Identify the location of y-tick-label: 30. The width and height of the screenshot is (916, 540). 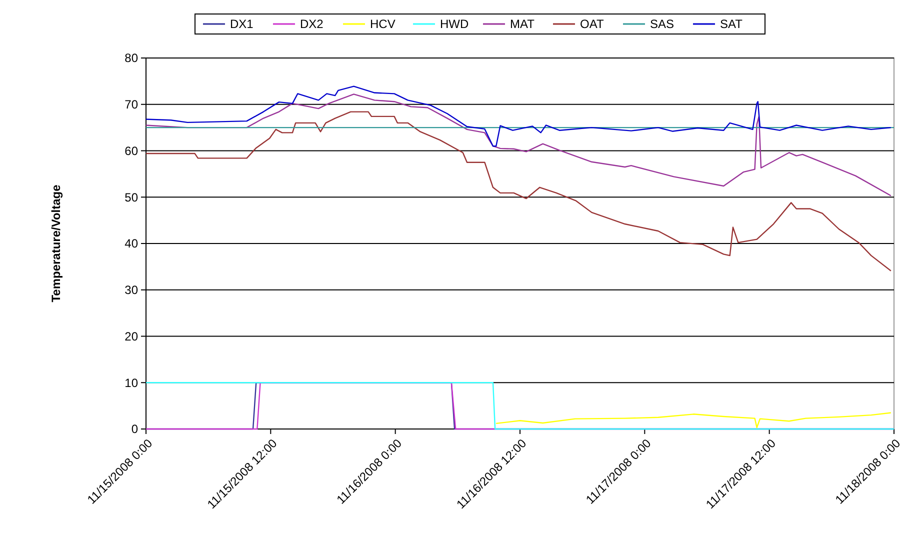
(131, 290).